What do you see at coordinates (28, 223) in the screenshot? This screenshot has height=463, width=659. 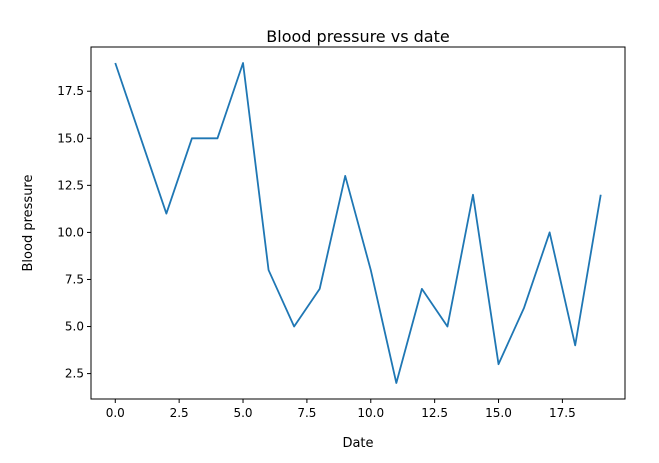 I see `y-axis-label: Blood pressure` at bounding box center [28, 223].